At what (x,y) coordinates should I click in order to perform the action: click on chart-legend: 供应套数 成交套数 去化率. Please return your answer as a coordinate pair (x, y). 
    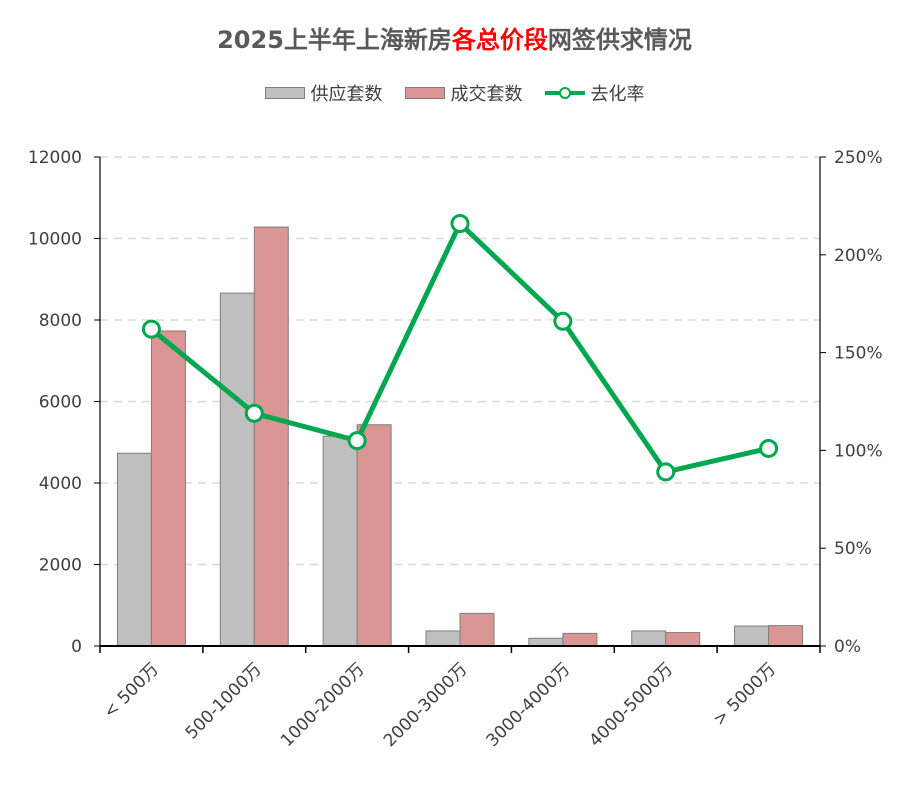
    Looking at the image, I should click on (454, 93).